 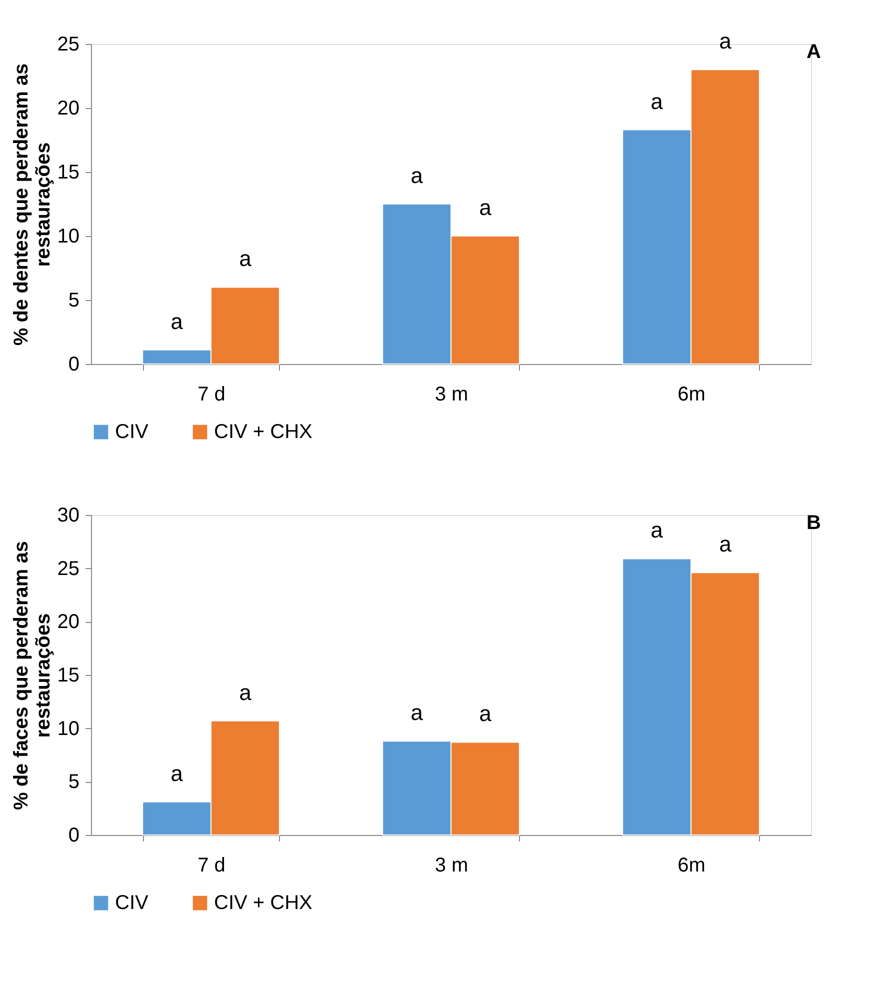 I want to click on annotation: B, so click(x=813, y=523).